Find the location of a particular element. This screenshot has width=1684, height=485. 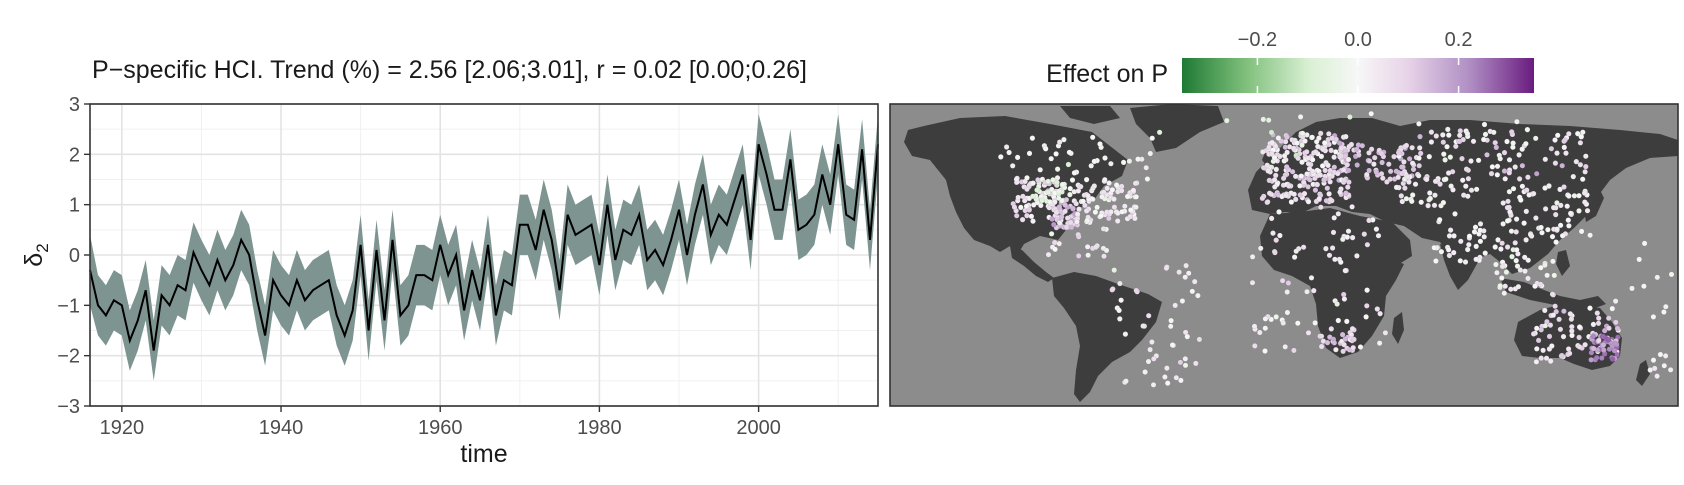

y-tick-label: −2 is located at coordinates (68, 357).